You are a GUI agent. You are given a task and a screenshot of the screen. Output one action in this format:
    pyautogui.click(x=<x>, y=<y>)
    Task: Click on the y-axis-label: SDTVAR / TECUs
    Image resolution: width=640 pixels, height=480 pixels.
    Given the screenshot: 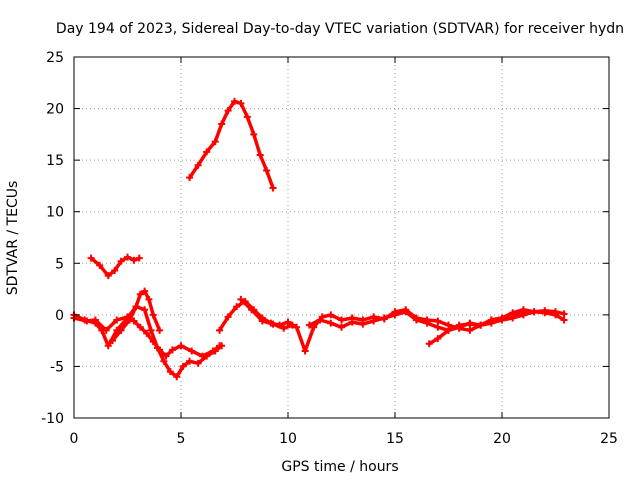 What is the action you would take?
    pyautogui.click(x=13, y=238)
    